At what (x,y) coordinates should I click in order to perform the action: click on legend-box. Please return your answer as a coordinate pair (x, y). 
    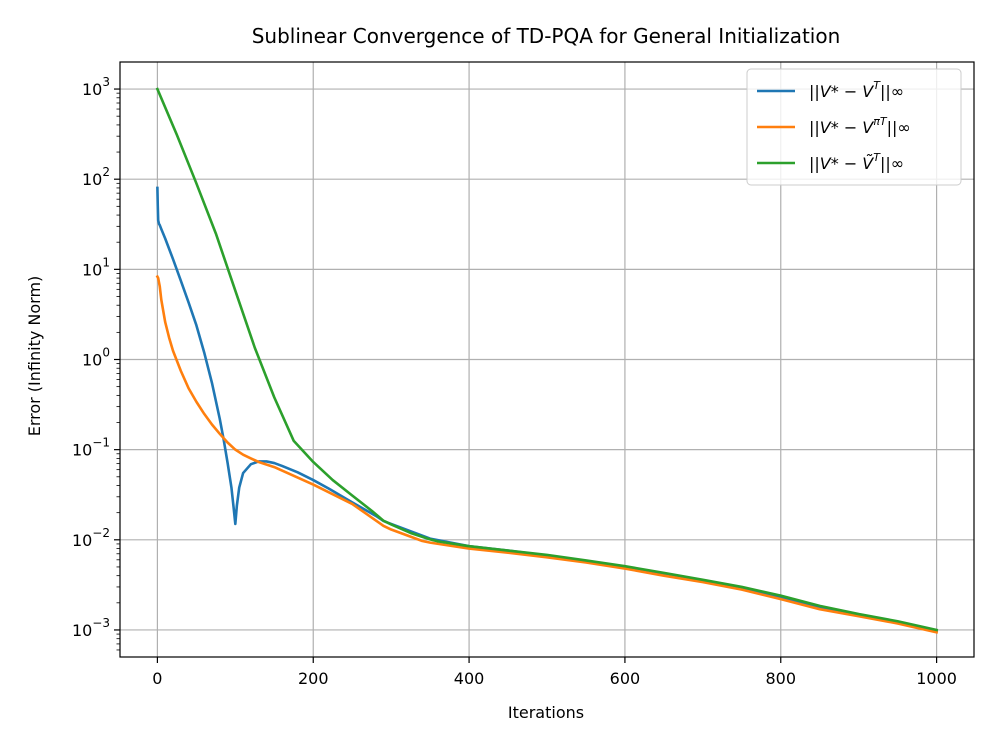
    Looking at the image, I should click on (854, 127).